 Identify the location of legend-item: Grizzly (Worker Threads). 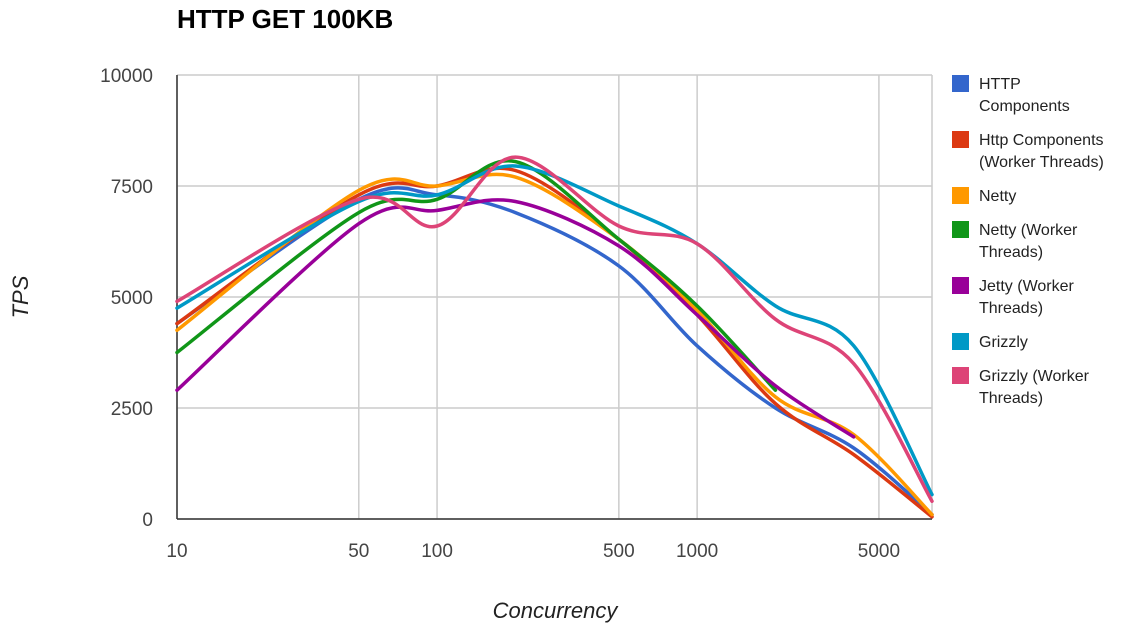
(1021, 387).